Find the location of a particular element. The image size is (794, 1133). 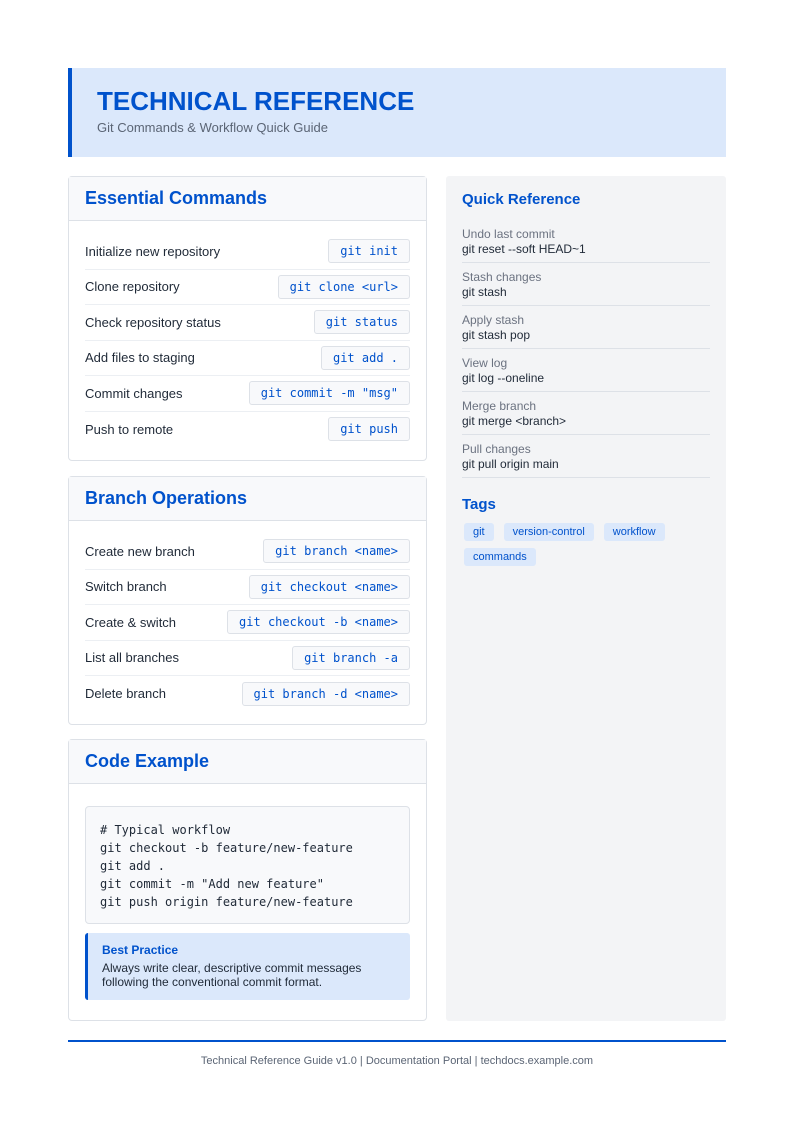

command-label: Check repository status is located at coordinates (153, 322).